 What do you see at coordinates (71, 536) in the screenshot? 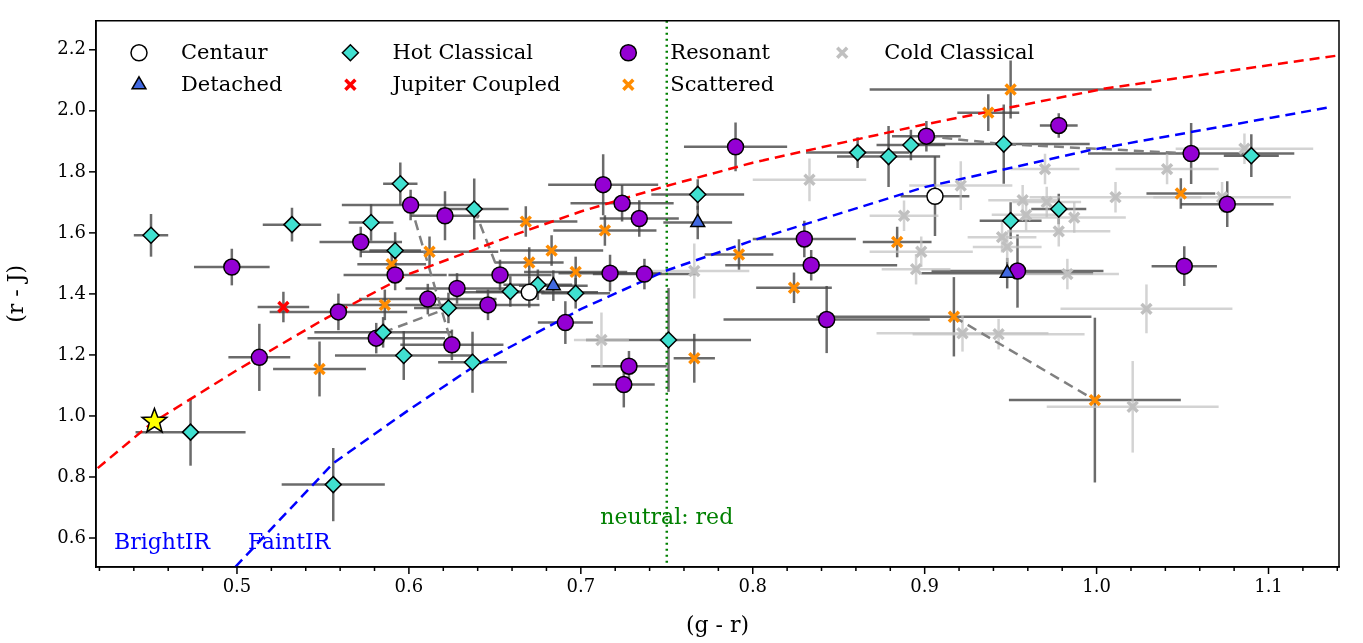
I see `y-tick-label: 0.6` at bounding box center [71, 536].